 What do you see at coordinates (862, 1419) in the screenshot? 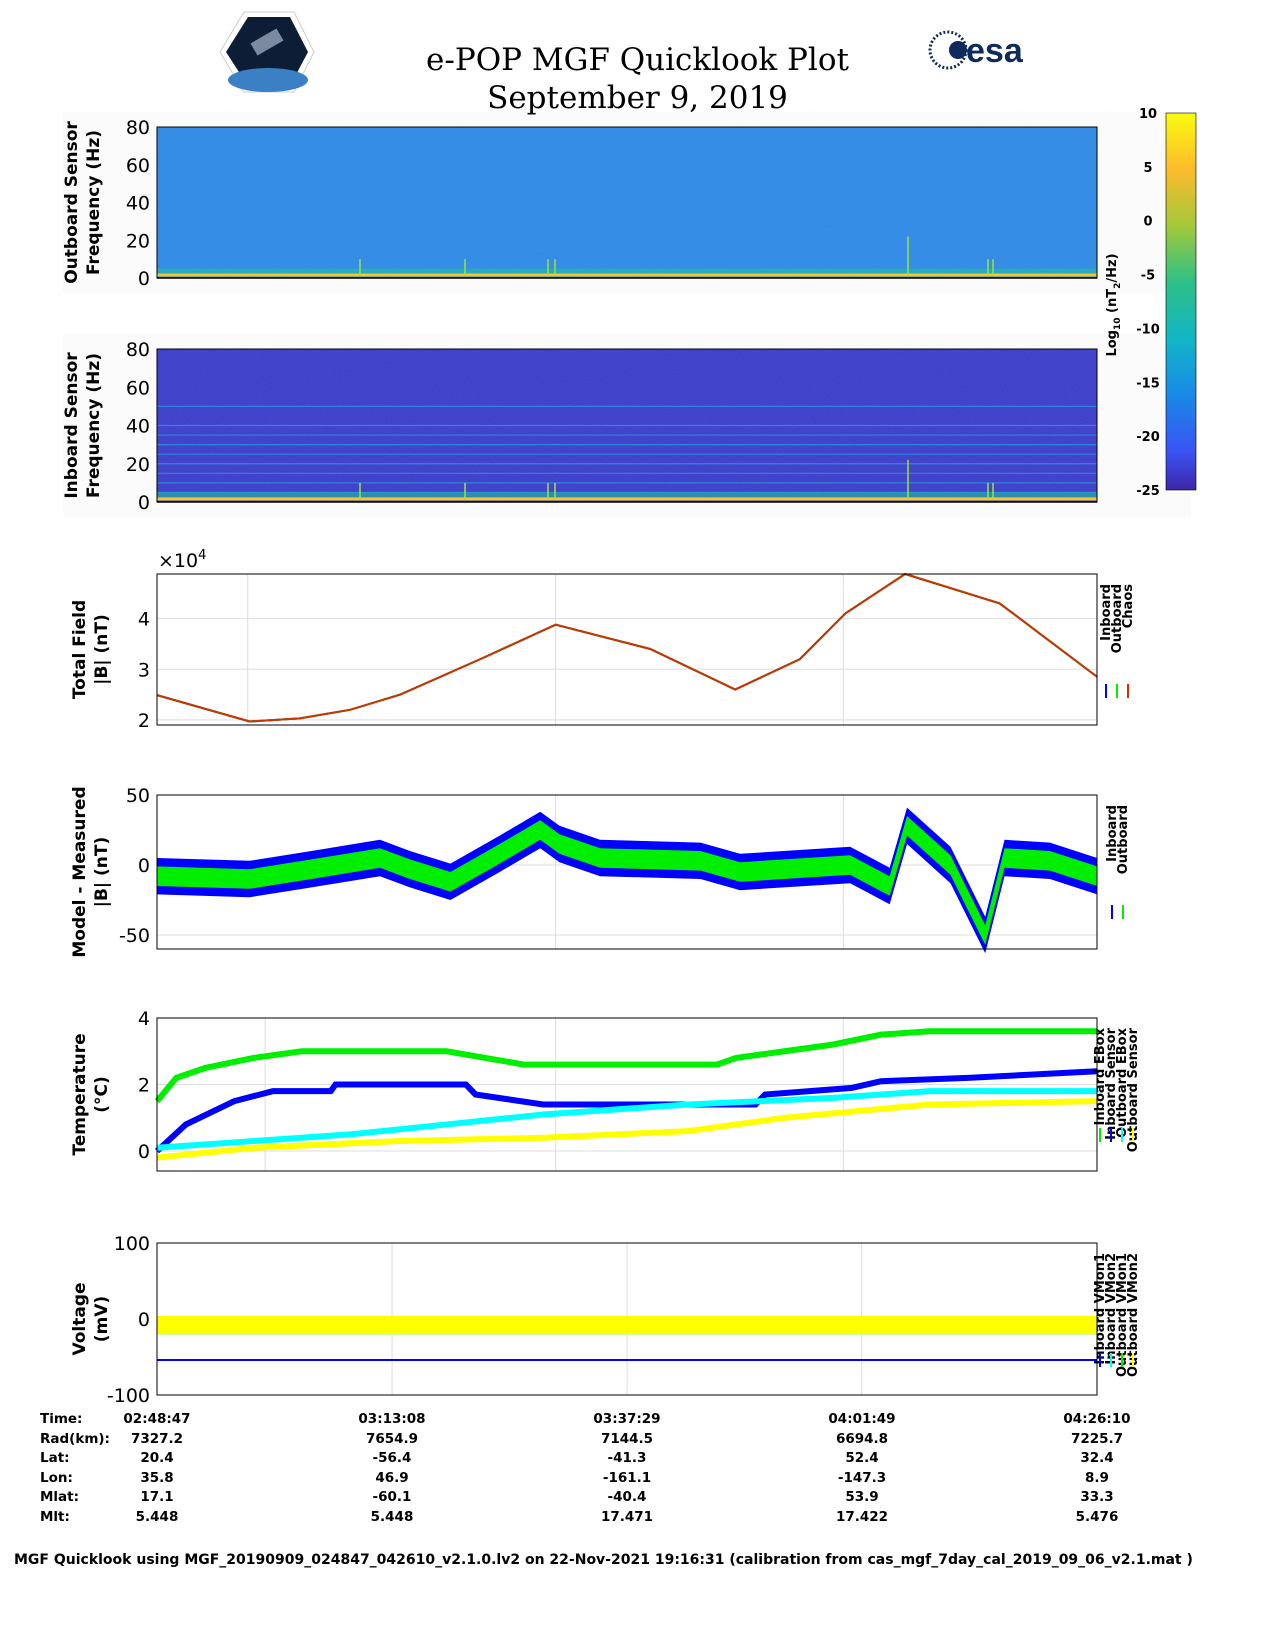
I see `ephemeris-value: 04:01:49` at bounding box center [862, 1419].